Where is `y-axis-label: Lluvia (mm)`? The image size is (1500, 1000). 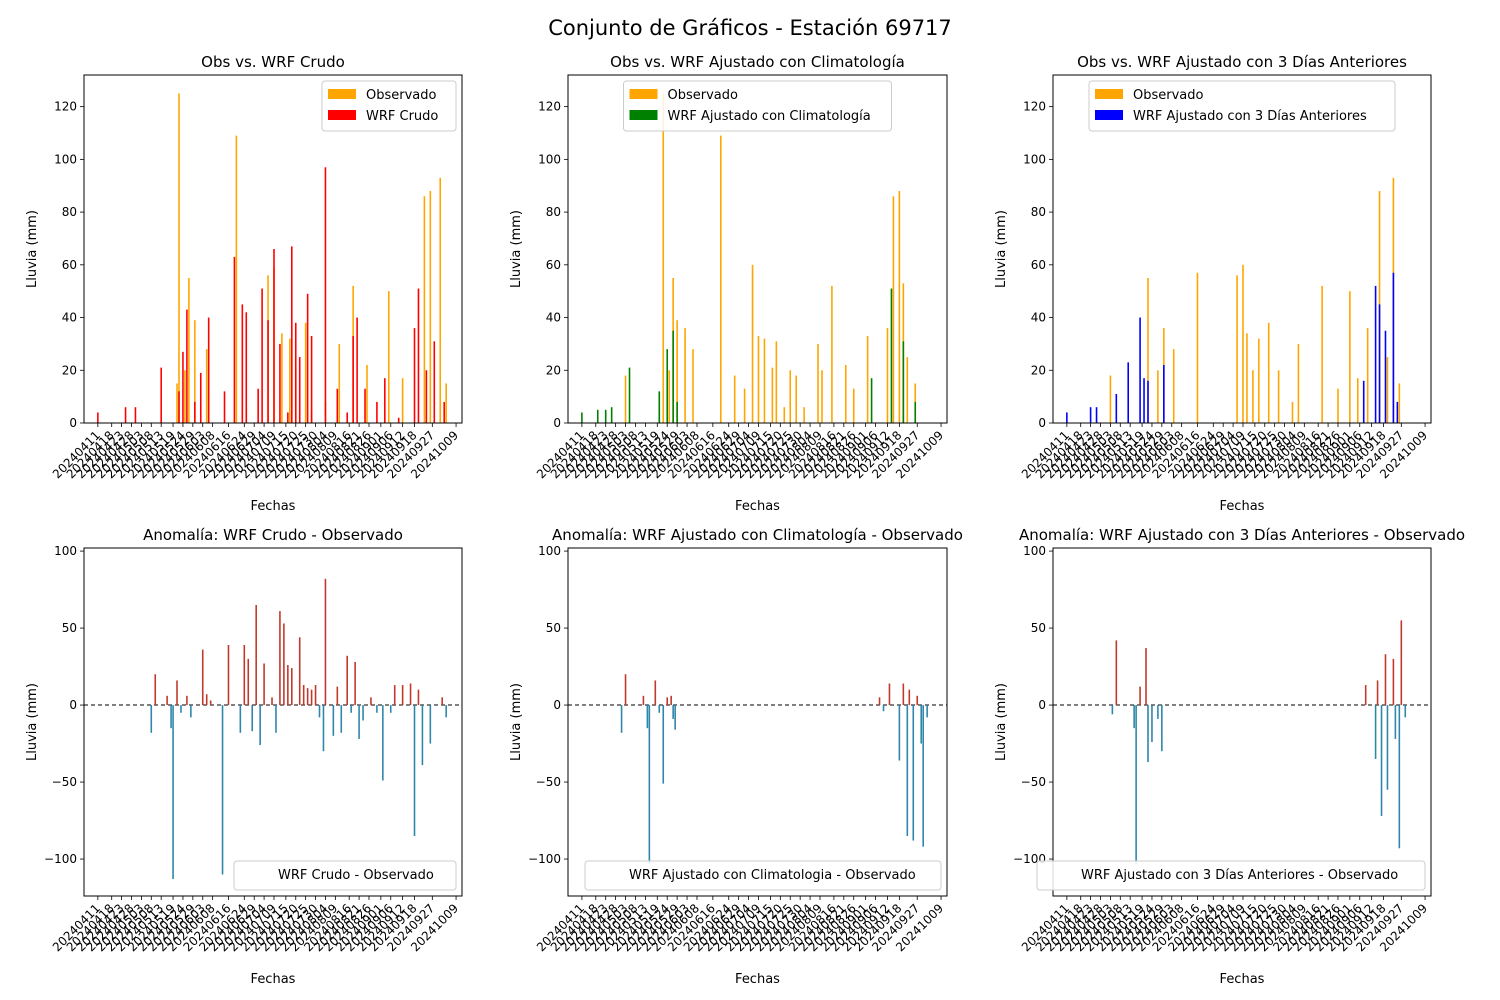
y-axis-label: Lluvia (mm) is located at coordinates (1001, 722).